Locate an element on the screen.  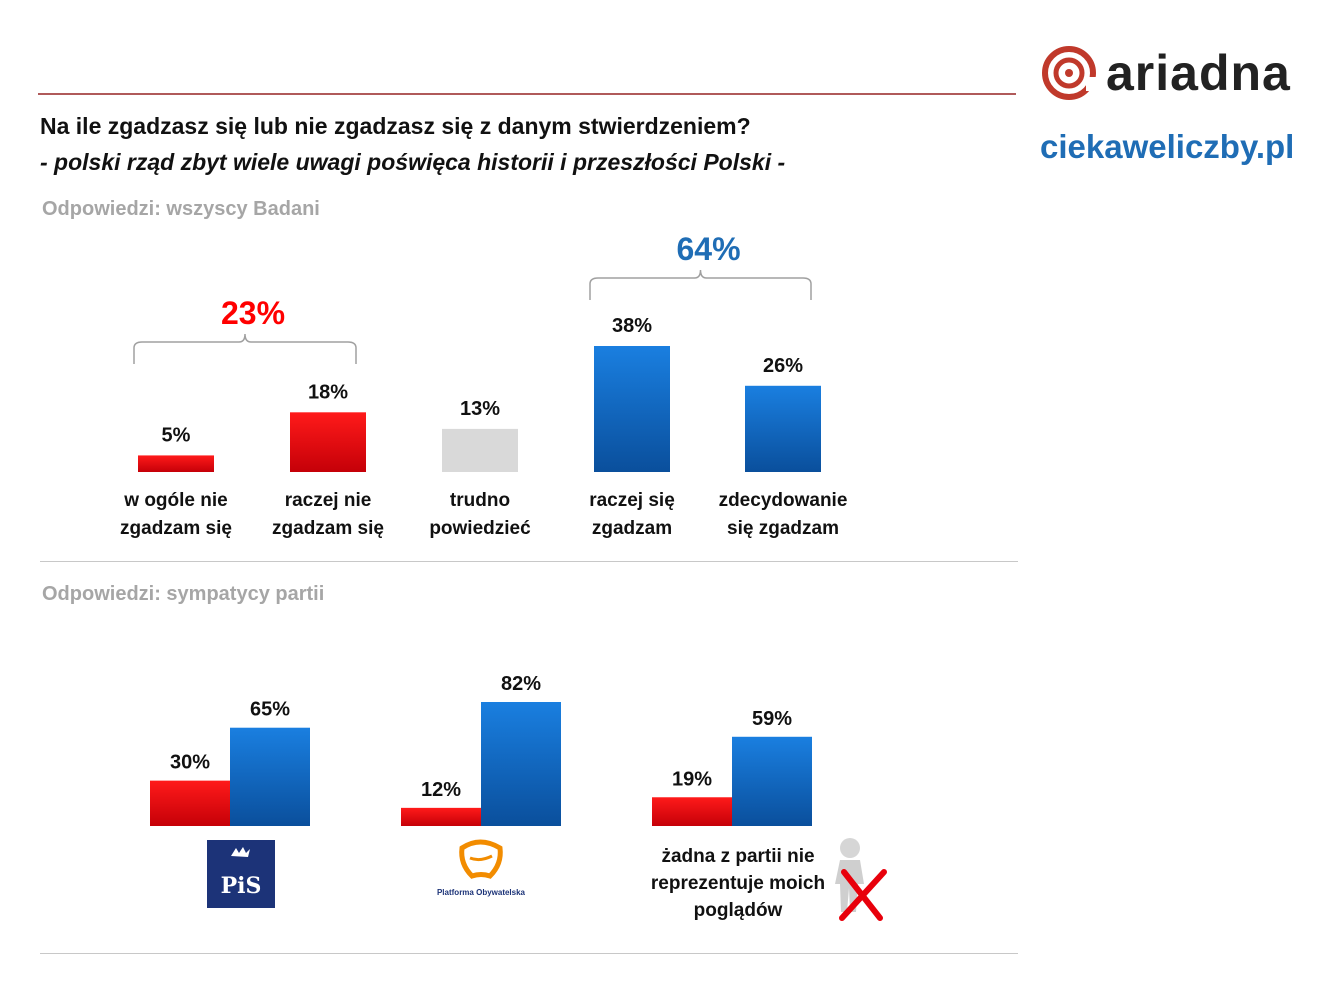
ariadna-spiral-icon is located at coordinates (1069, 73).